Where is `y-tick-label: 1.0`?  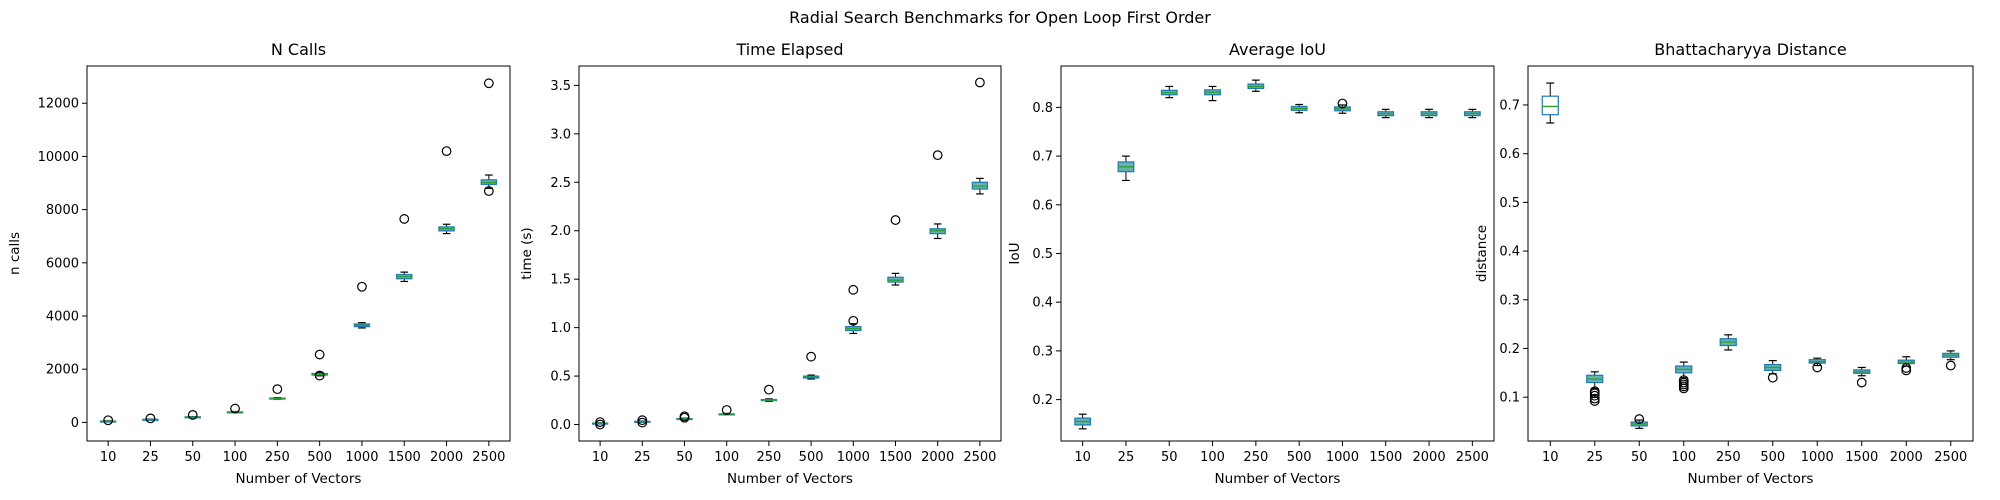
y-tick-label: 1.0 is located at coordinates (560, 328).